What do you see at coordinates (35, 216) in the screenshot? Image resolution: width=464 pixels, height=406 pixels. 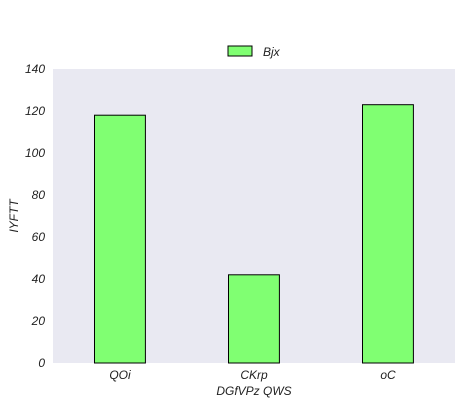 I see `y-tick-labels: 0 20 40 60 80 100 120 140` at bounding box center [35, 216].